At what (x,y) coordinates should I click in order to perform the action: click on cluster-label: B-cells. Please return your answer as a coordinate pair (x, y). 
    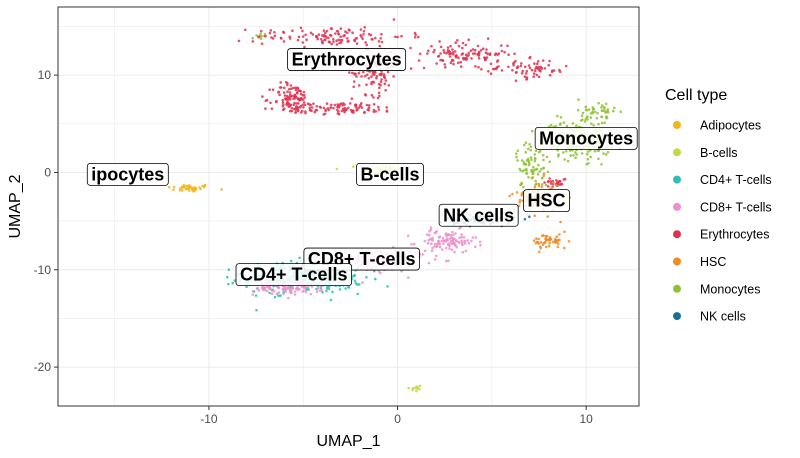
    Looking at the image, I should click on (390, 174).